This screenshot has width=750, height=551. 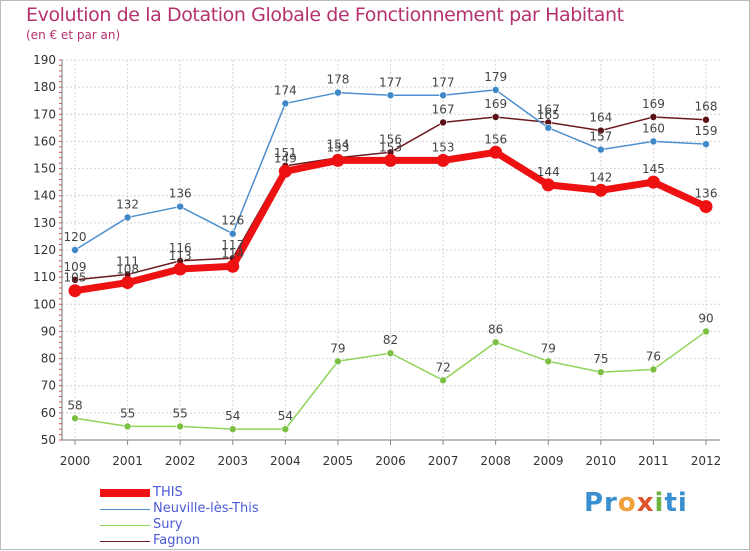 What do you see at coordinates (285, 90) in the screenshot?
I see `data-label-neuville: 174` at bounding box center [285, 90].